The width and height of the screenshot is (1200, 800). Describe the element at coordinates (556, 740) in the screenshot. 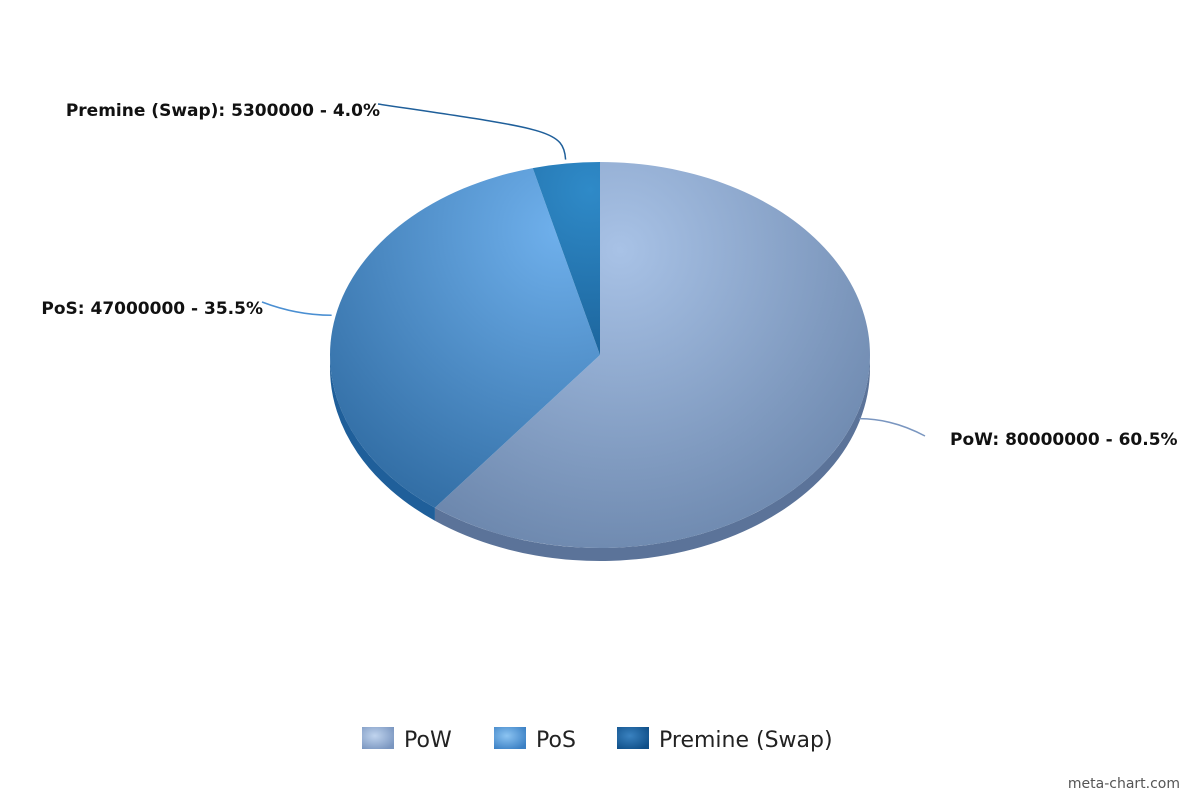

I see `legend-label-pos: PoS` at that location.